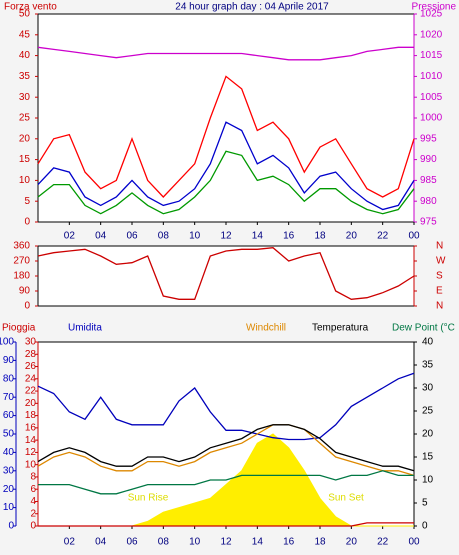  What do you see at coordinates (9, 378) in the screenshot?
I see `y-tick-label: 80` at bounding box center [9, 378].